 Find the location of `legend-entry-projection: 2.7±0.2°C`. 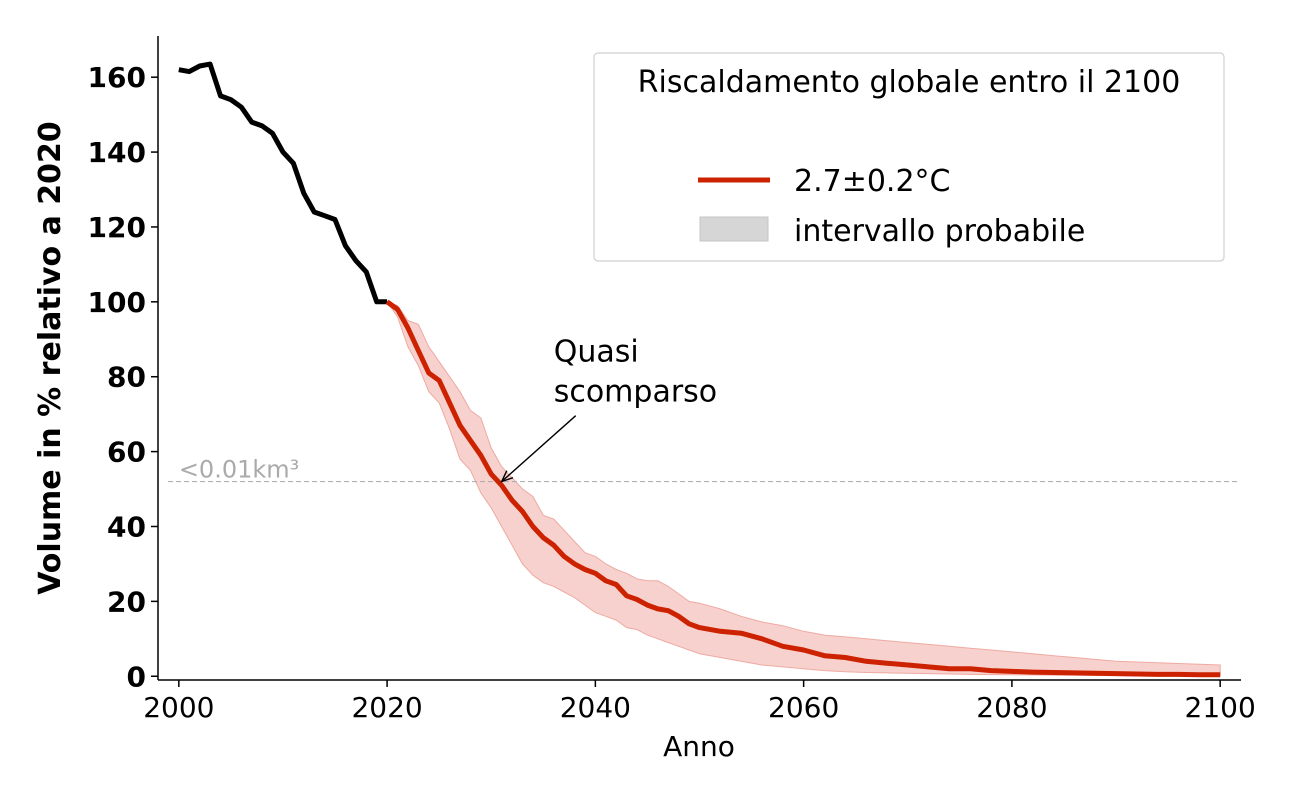

legend-entry-projection: 2.7±0.2°C is located at coordinates (872, 181).